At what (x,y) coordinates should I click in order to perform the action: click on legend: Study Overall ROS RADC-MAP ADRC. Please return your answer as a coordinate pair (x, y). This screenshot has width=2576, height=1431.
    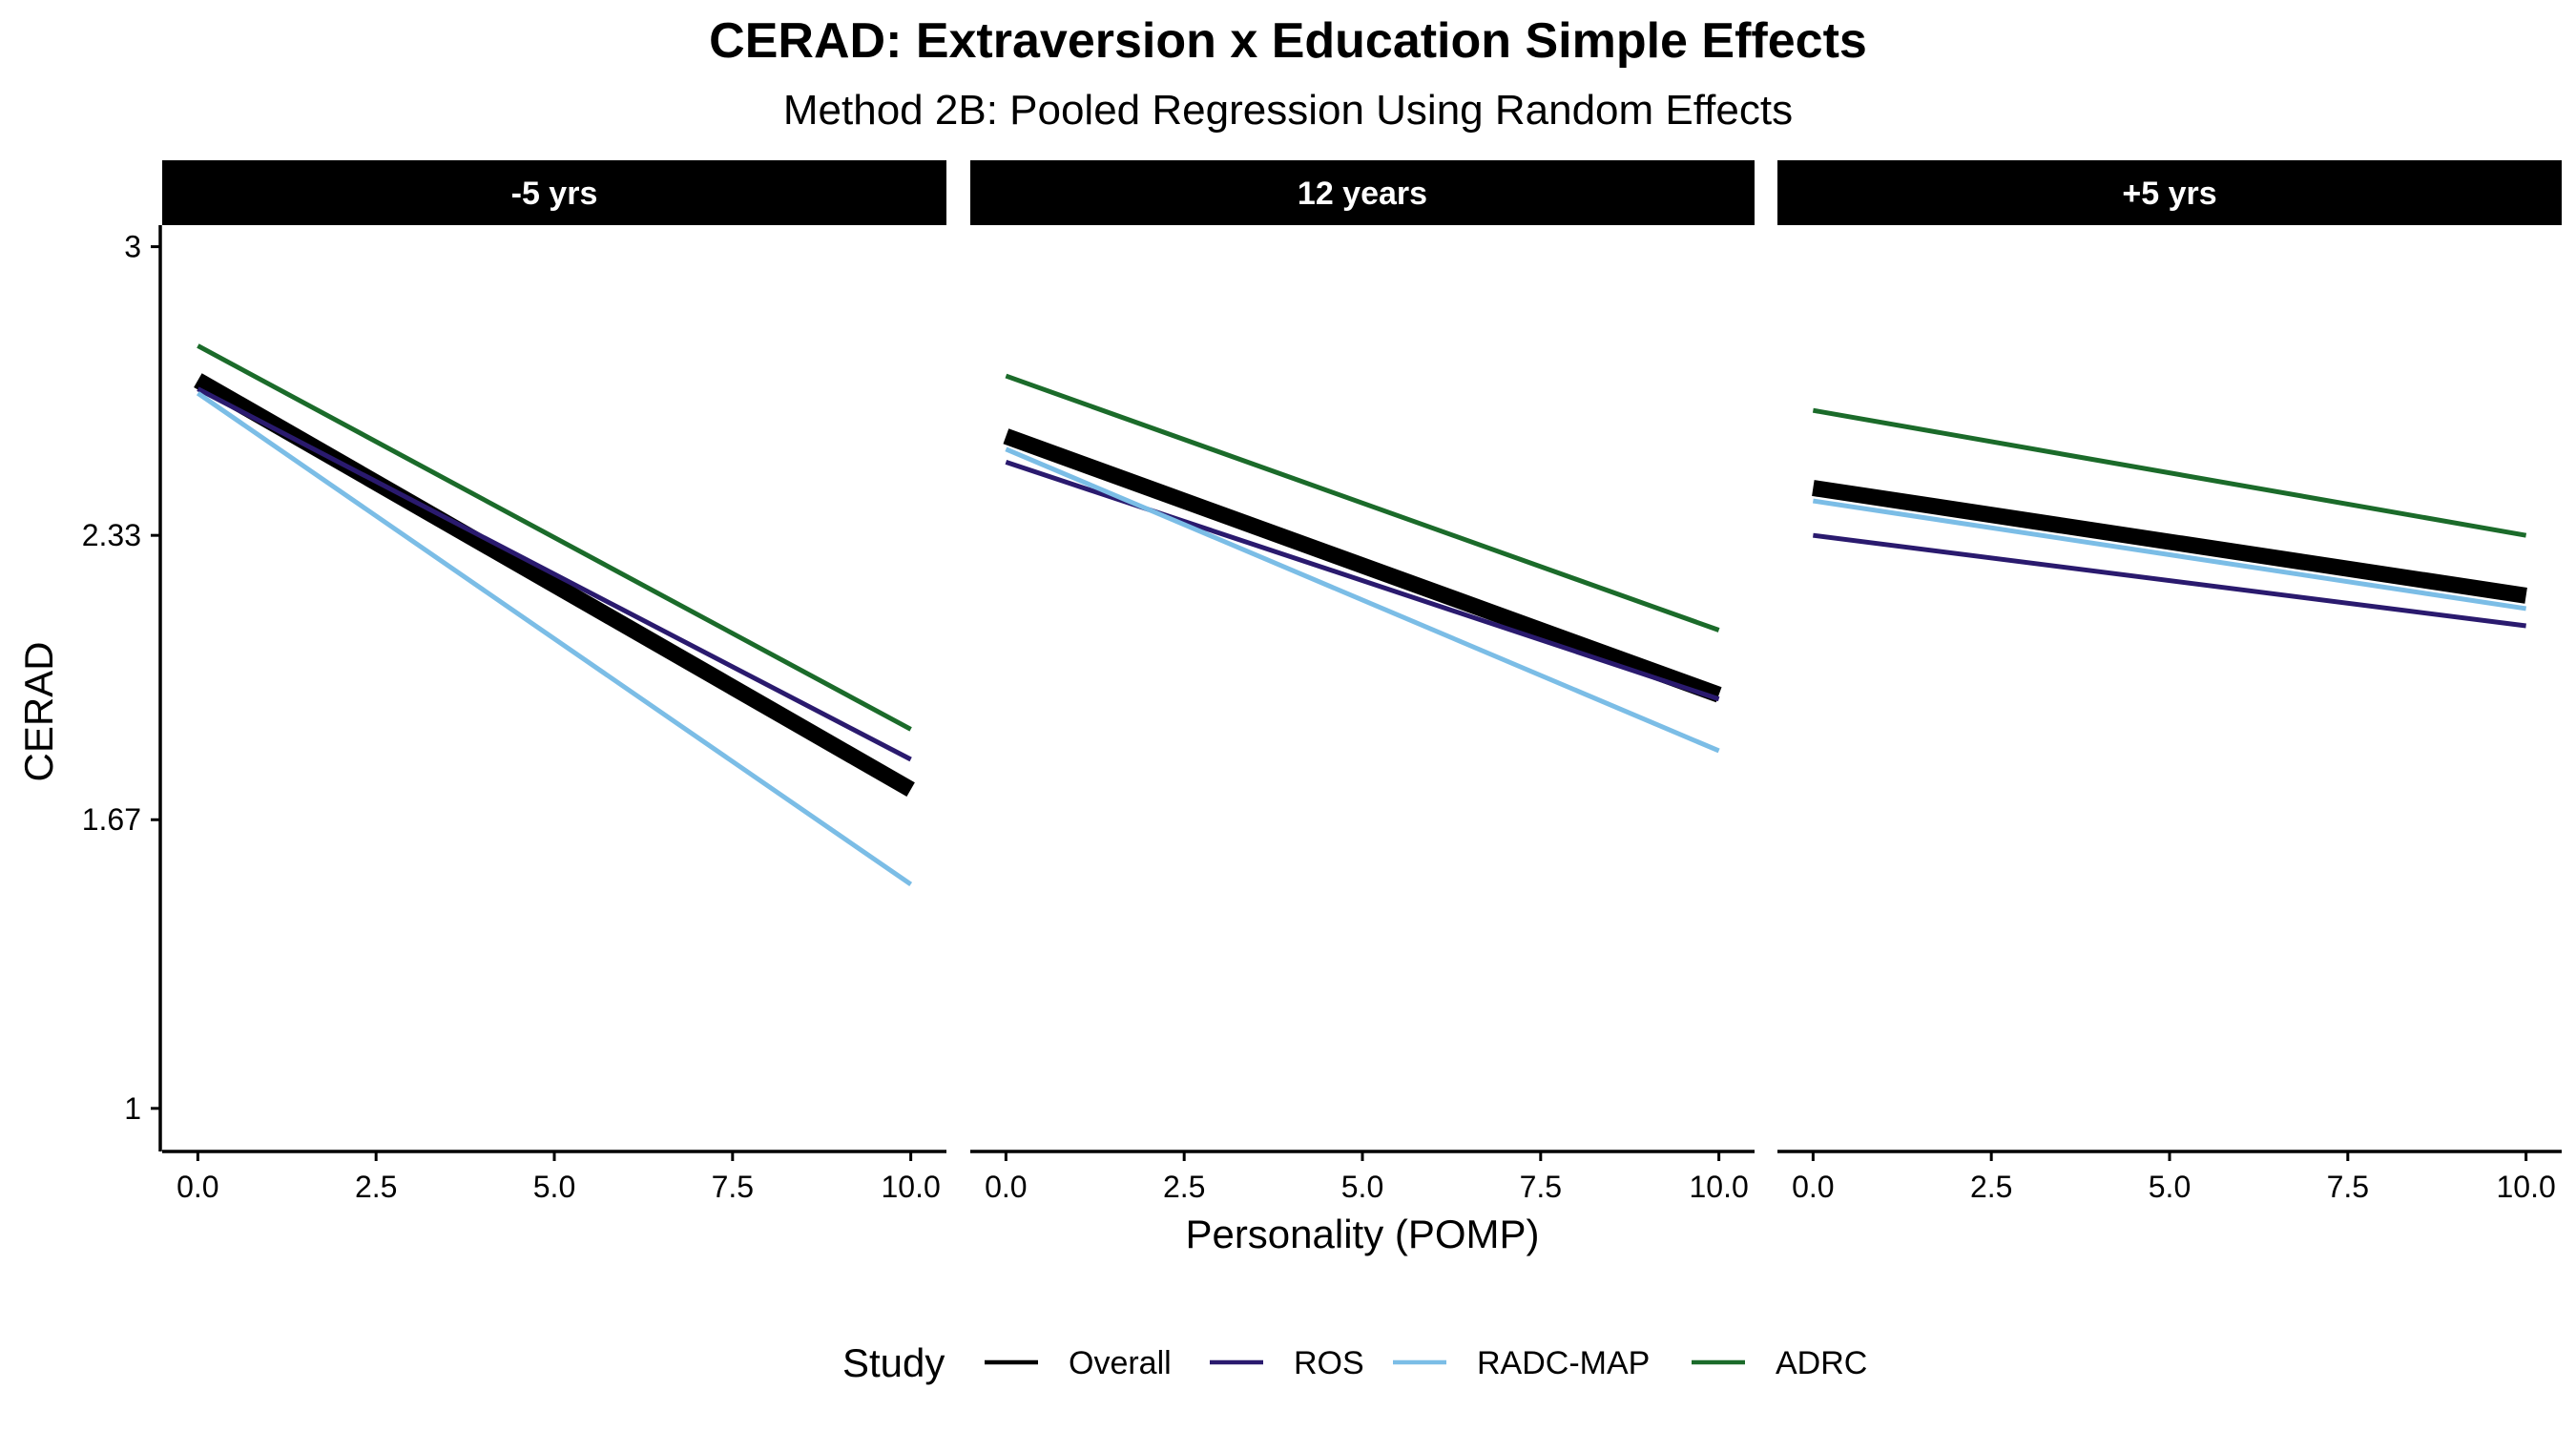
    Looking at the image, I should click on (1354, 1362).